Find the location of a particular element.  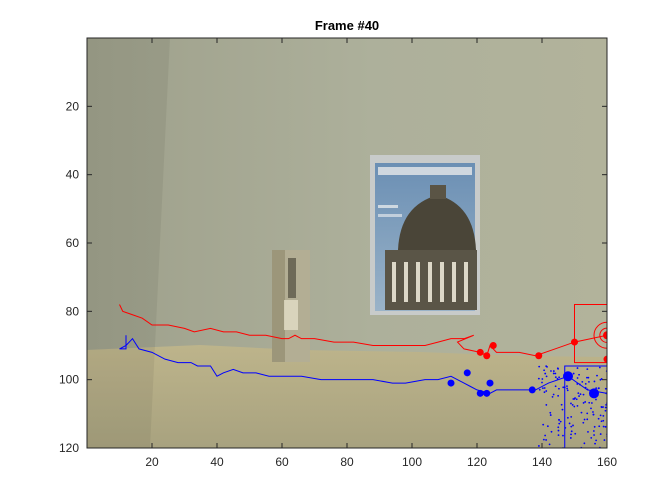

x-tick-label: 100 is located at coordinates (412, 462).